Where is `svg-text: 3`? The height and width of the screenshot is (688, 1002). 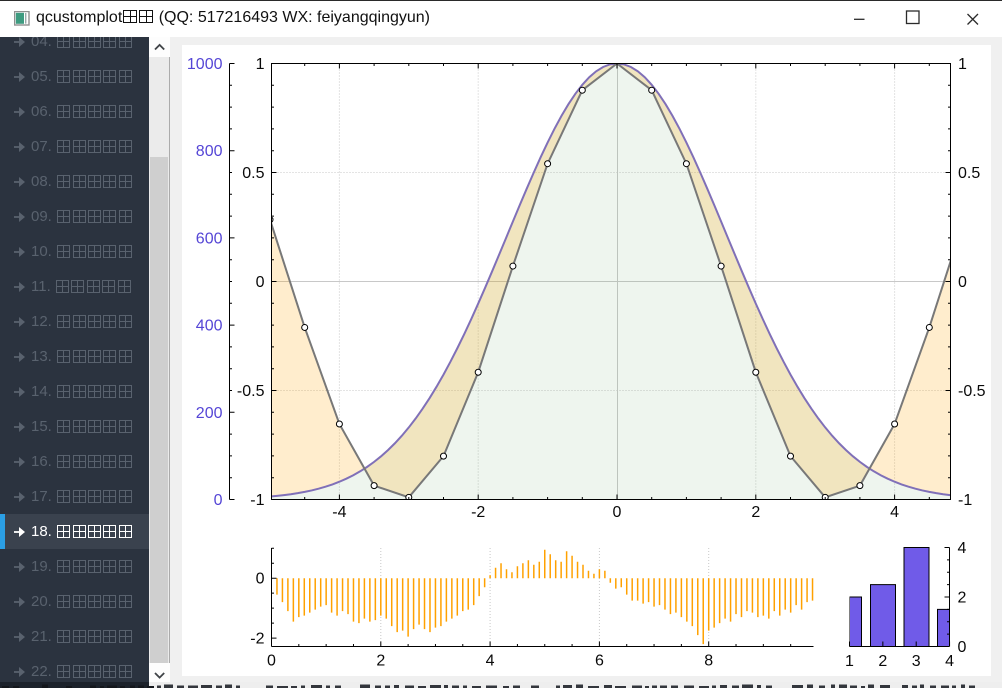 svg-text: 3 is located at coordinates (916, 661).